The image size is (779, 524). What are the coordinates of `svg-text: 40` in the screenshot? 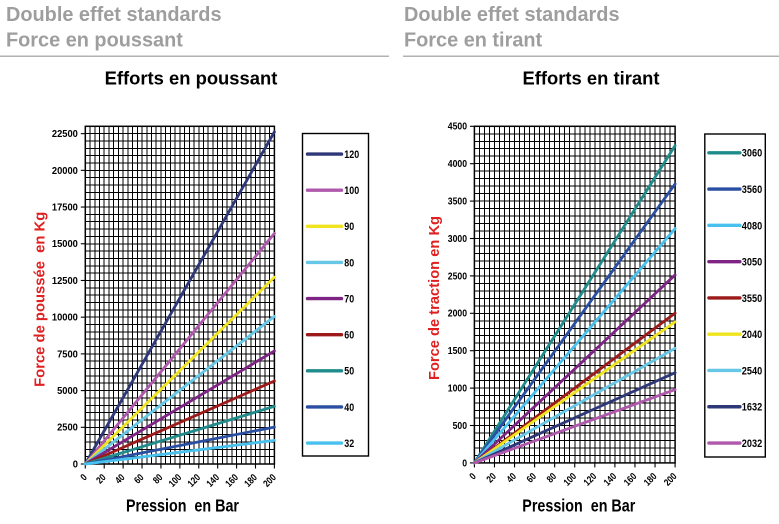 It's located at (349, 408).